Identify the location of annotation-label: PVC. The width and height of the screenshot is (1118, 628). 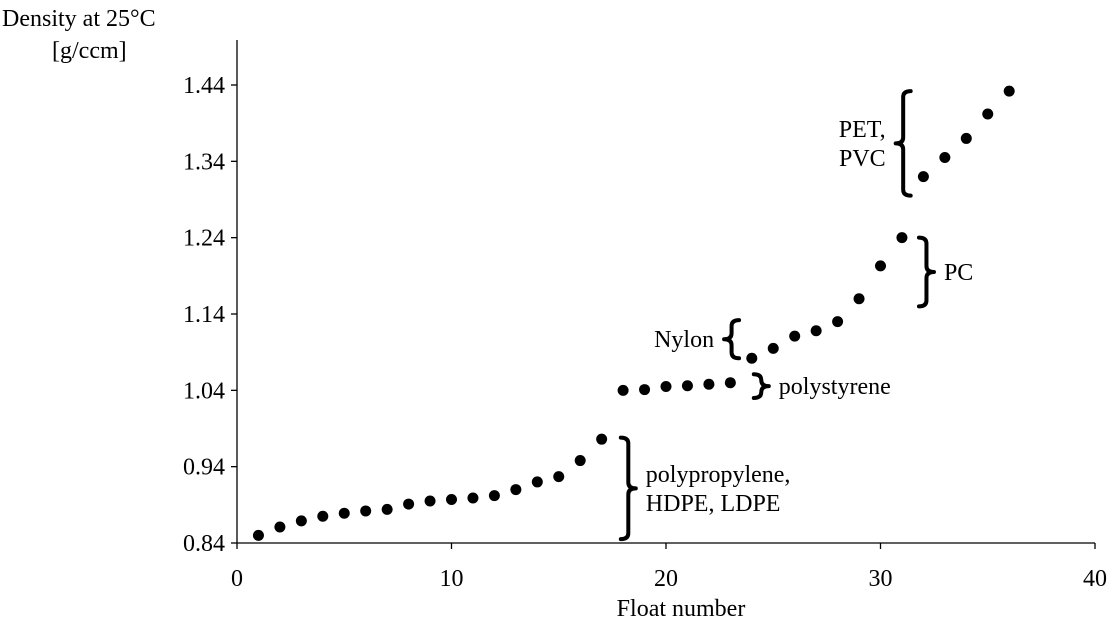
(862, 159).